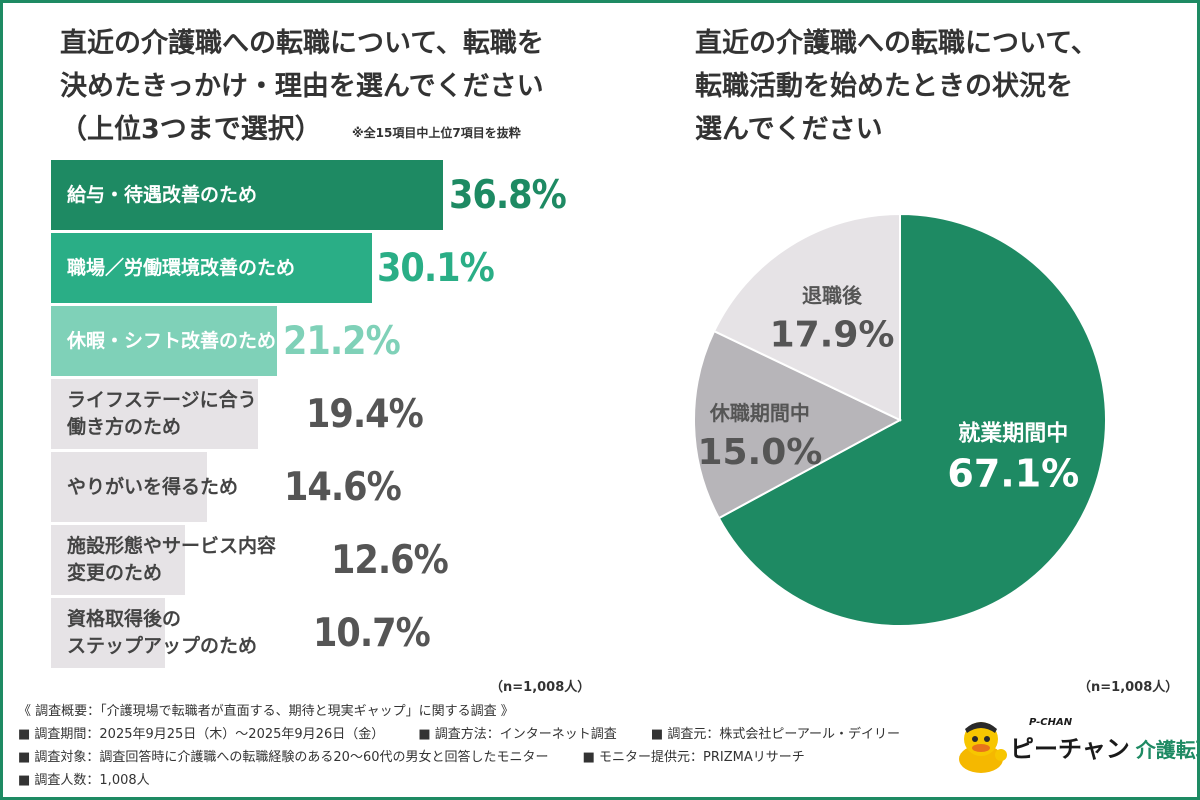 Image resolution: width=1200 pixels, height=800 pixels. Describe the element at coordinates (759, 452) in the screenshot. I see `pie-value-label: 15.0%` at that location.